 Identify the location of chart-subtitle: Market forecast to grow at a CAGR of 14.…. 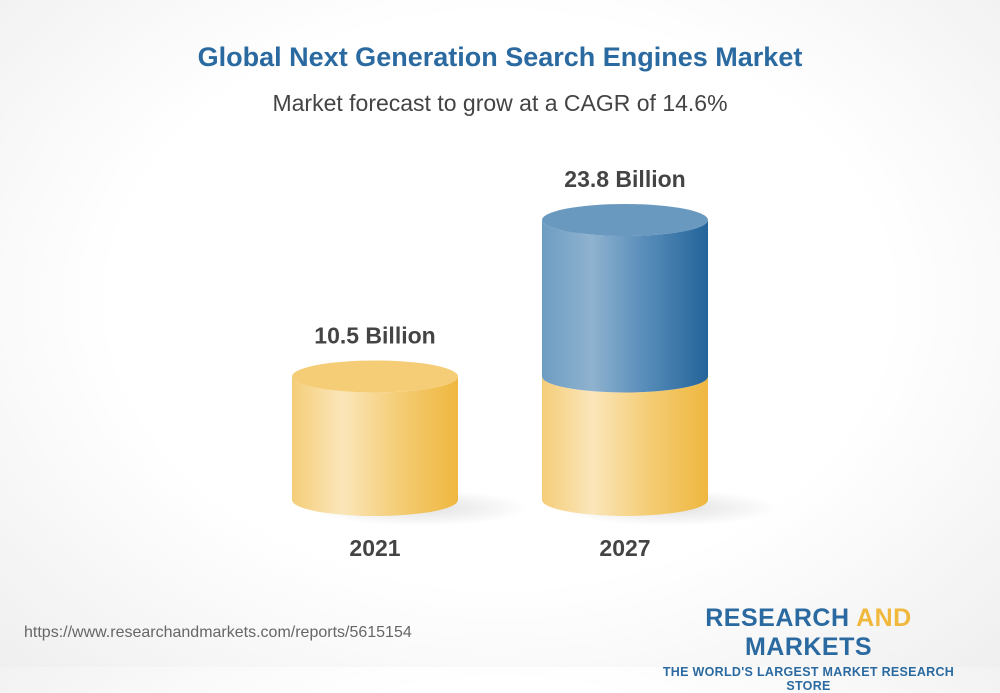
(500, 103).